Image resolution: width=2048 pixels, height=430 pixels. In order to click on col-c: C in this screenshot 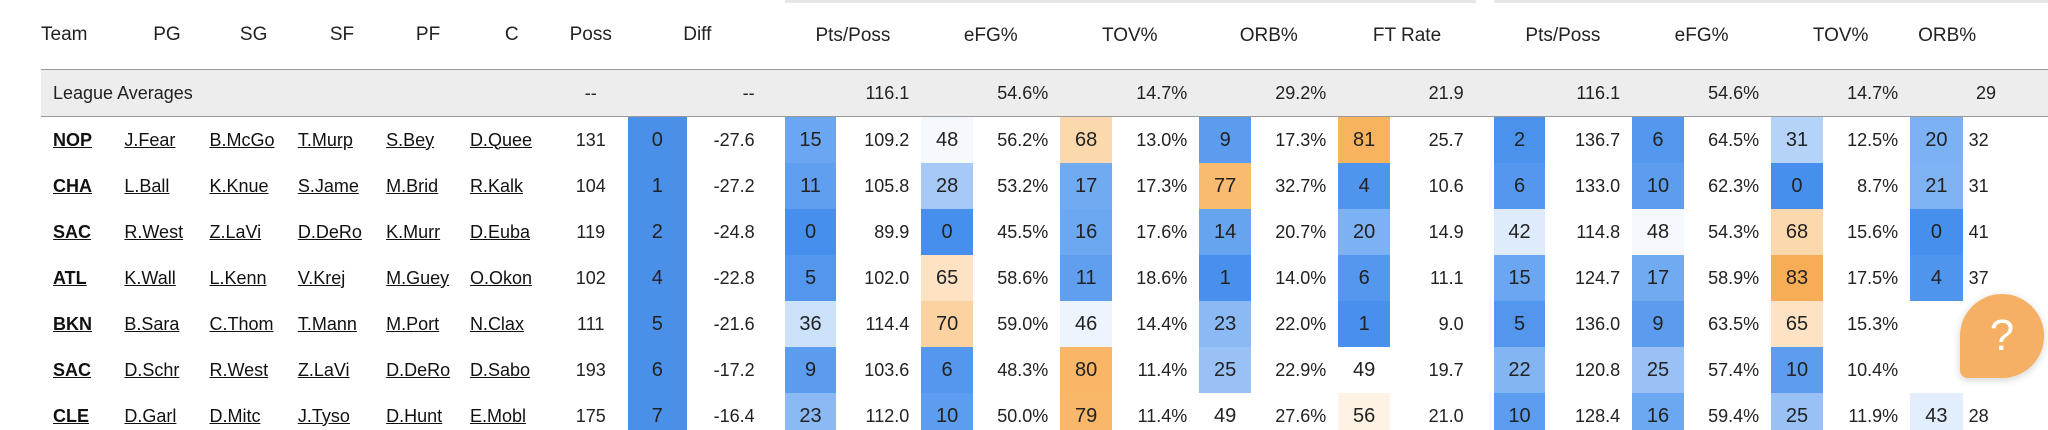, I will do `click(511, 35)`.